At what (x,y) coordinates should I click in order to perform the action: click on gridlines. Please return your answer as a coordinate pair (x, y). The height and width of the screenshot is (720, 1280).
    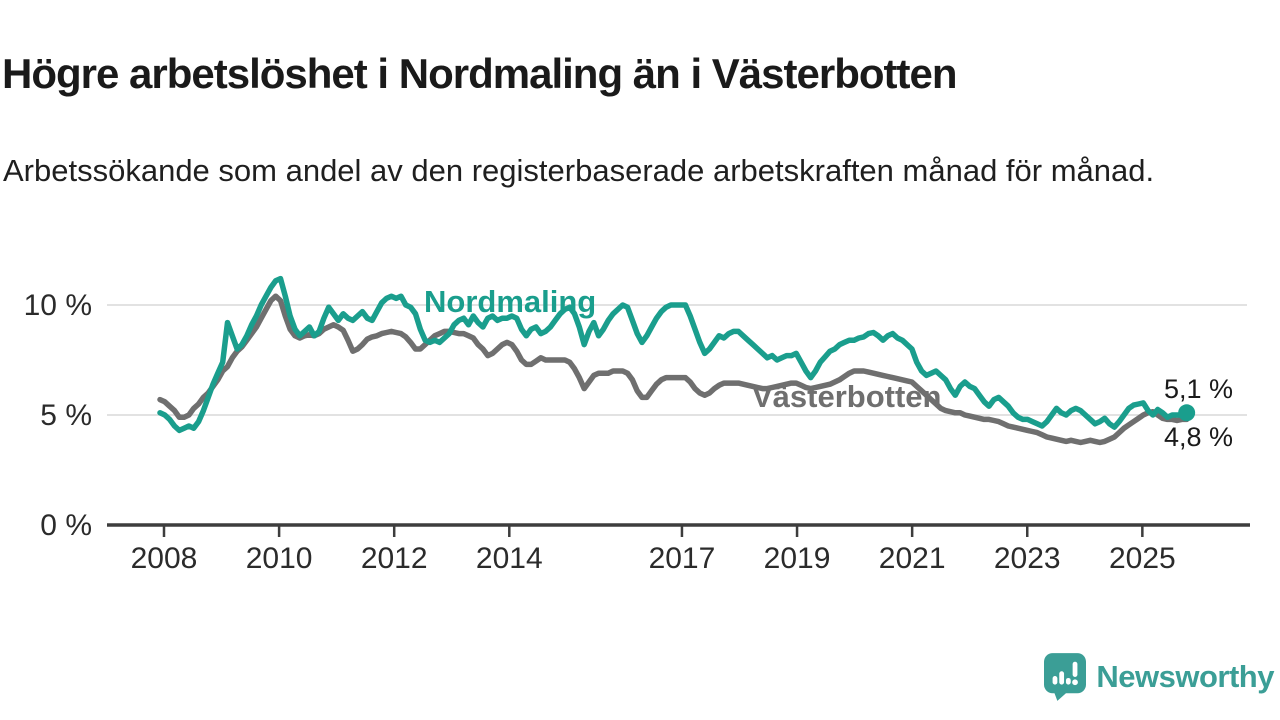
    Looking at the image, I should click on (677, 360).